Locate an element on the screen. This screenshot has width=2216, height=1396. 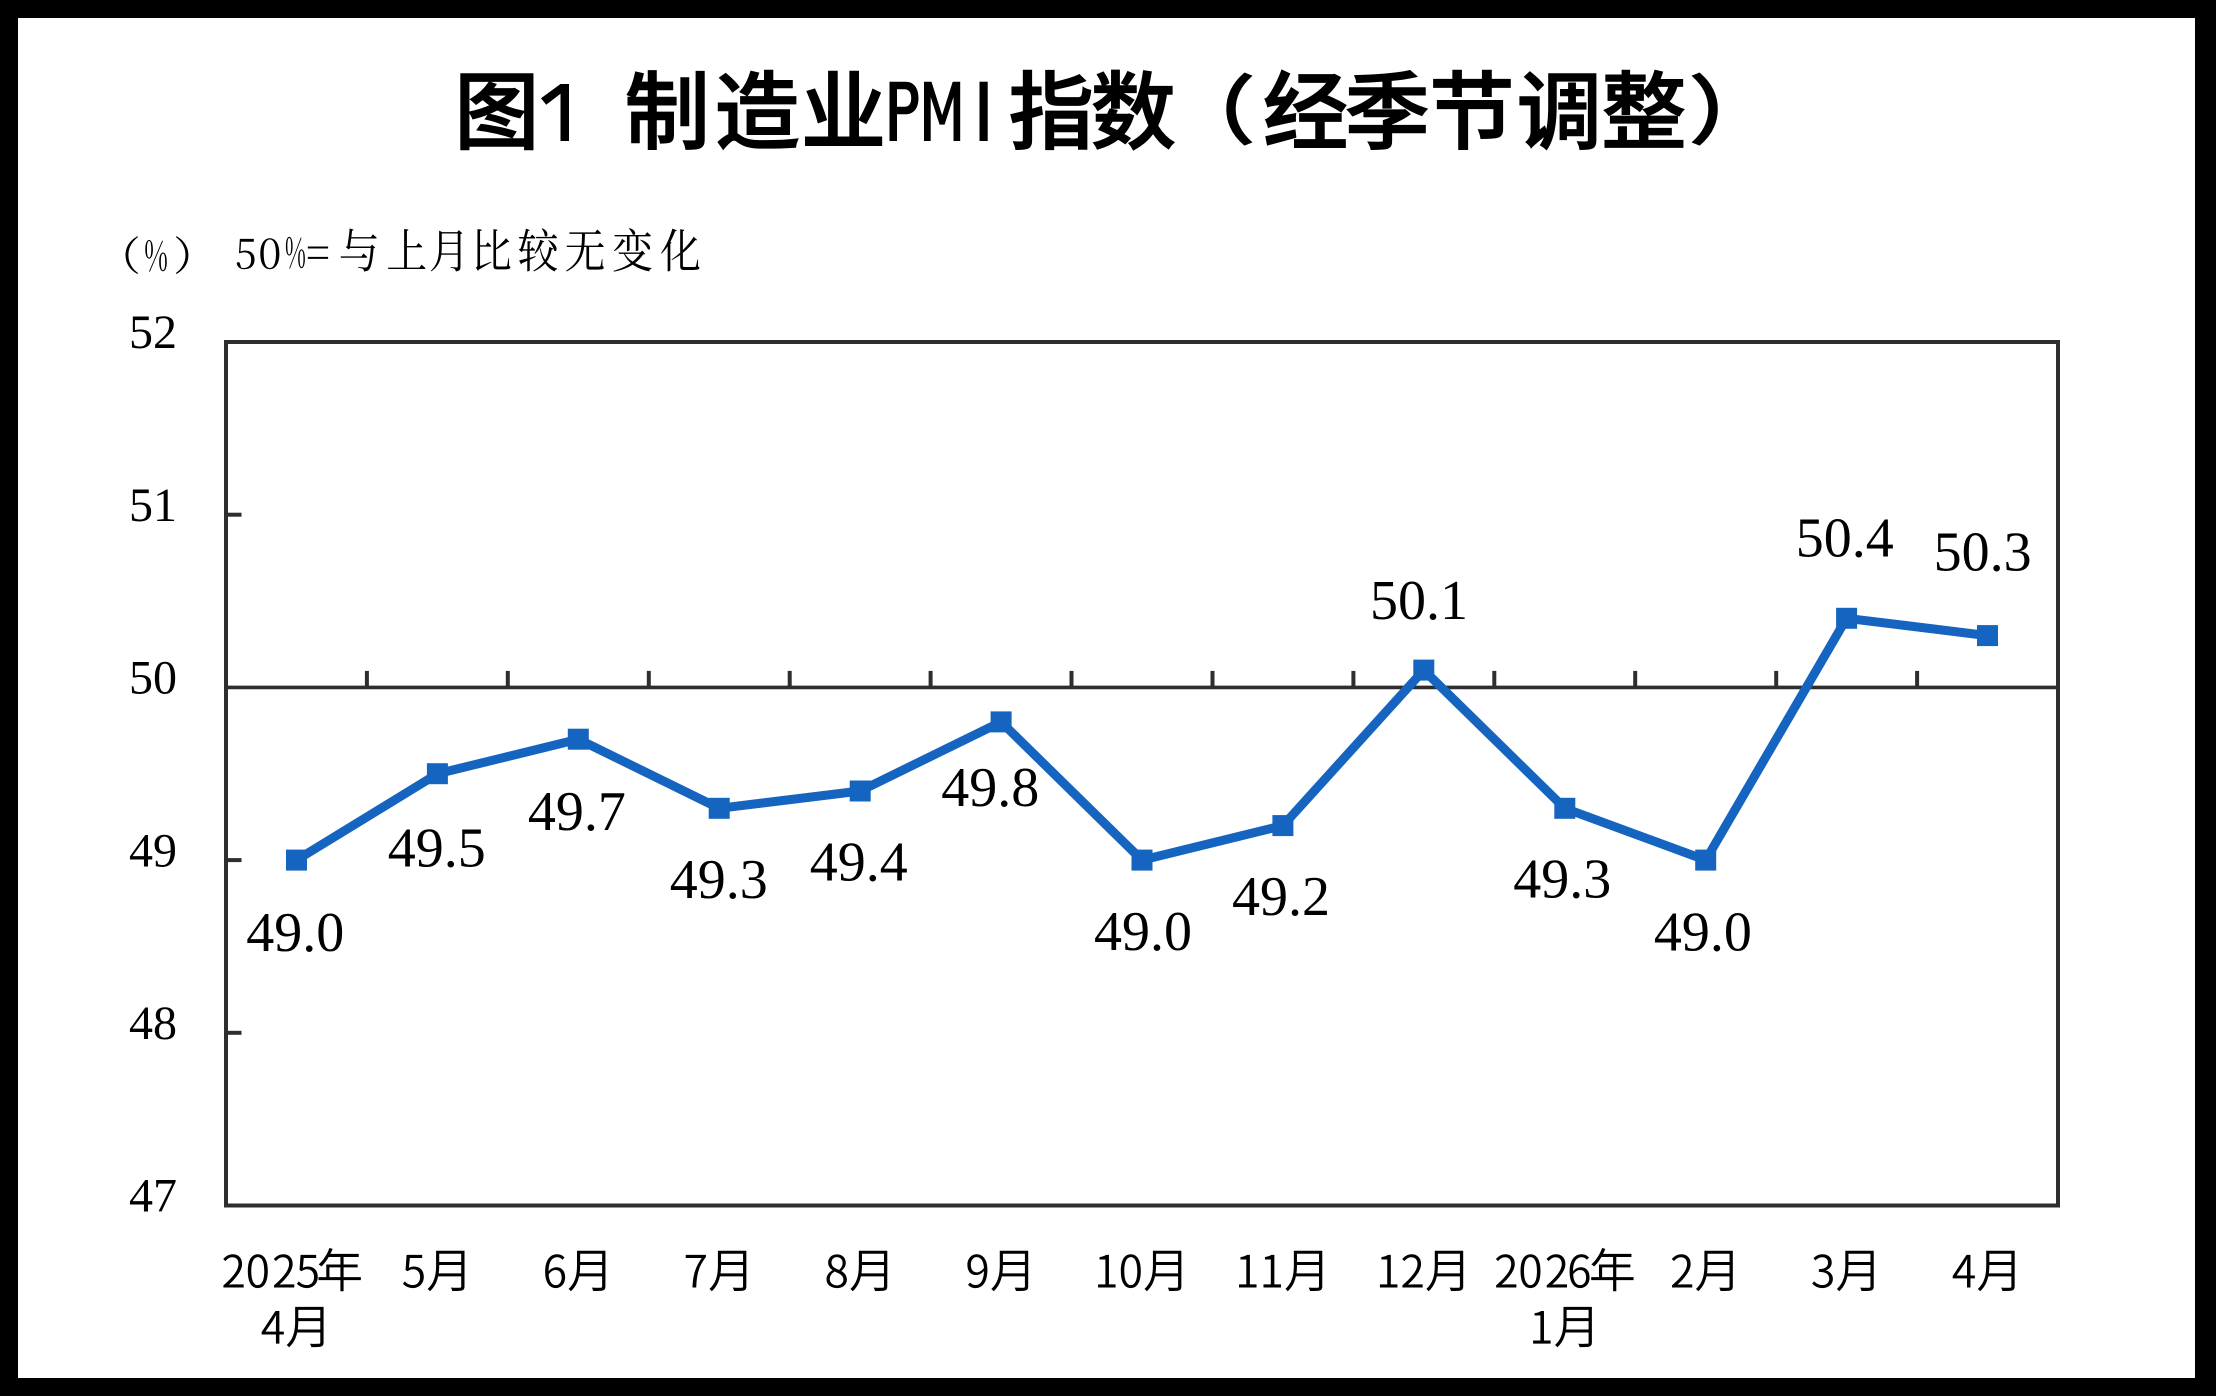
svg-text: 52 is located at coordinates (153, 332).